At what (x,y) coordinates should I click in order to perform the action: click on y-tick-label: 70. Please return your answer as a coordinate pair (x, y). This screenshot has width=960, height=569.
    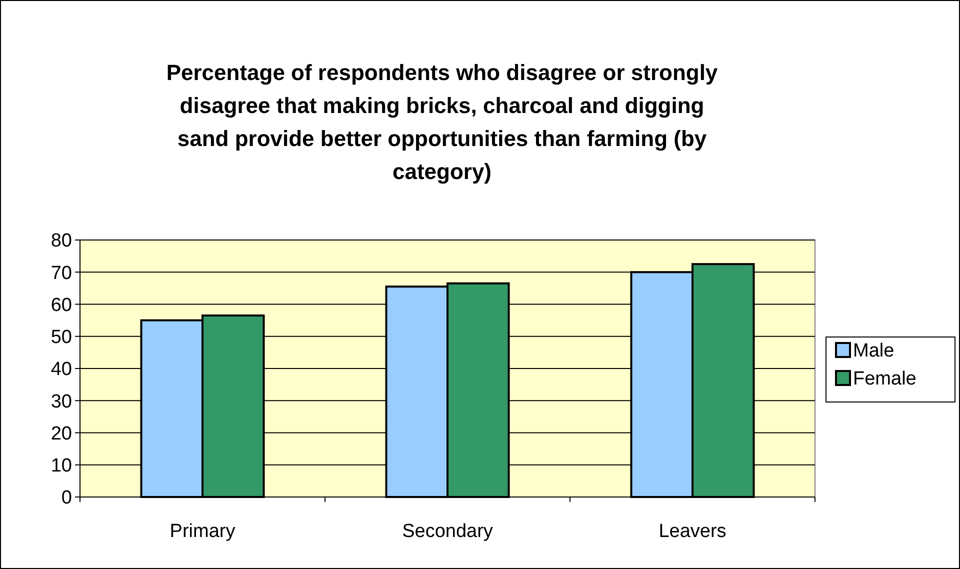
    Looking at the image, I should click on (61, 273).